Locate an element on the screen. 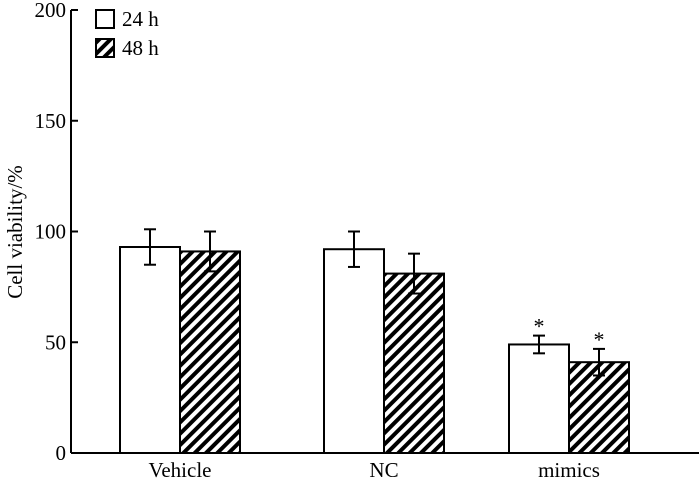 This screenshot has width=700, height=481. legend-label: 48 h is located at coordinates (140, 48).